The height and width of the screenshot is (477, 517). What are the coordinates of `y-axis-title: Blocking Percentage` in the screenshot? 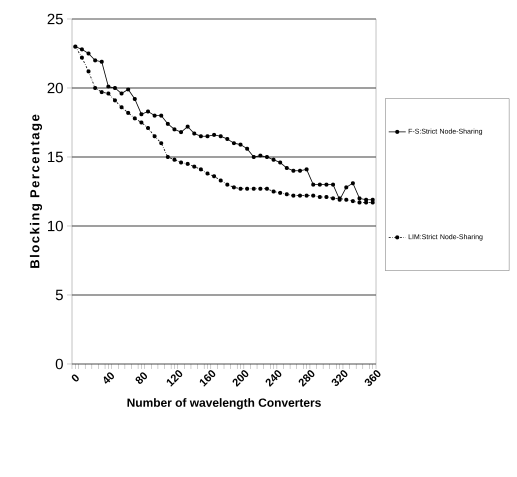 It's located at (36, 191).